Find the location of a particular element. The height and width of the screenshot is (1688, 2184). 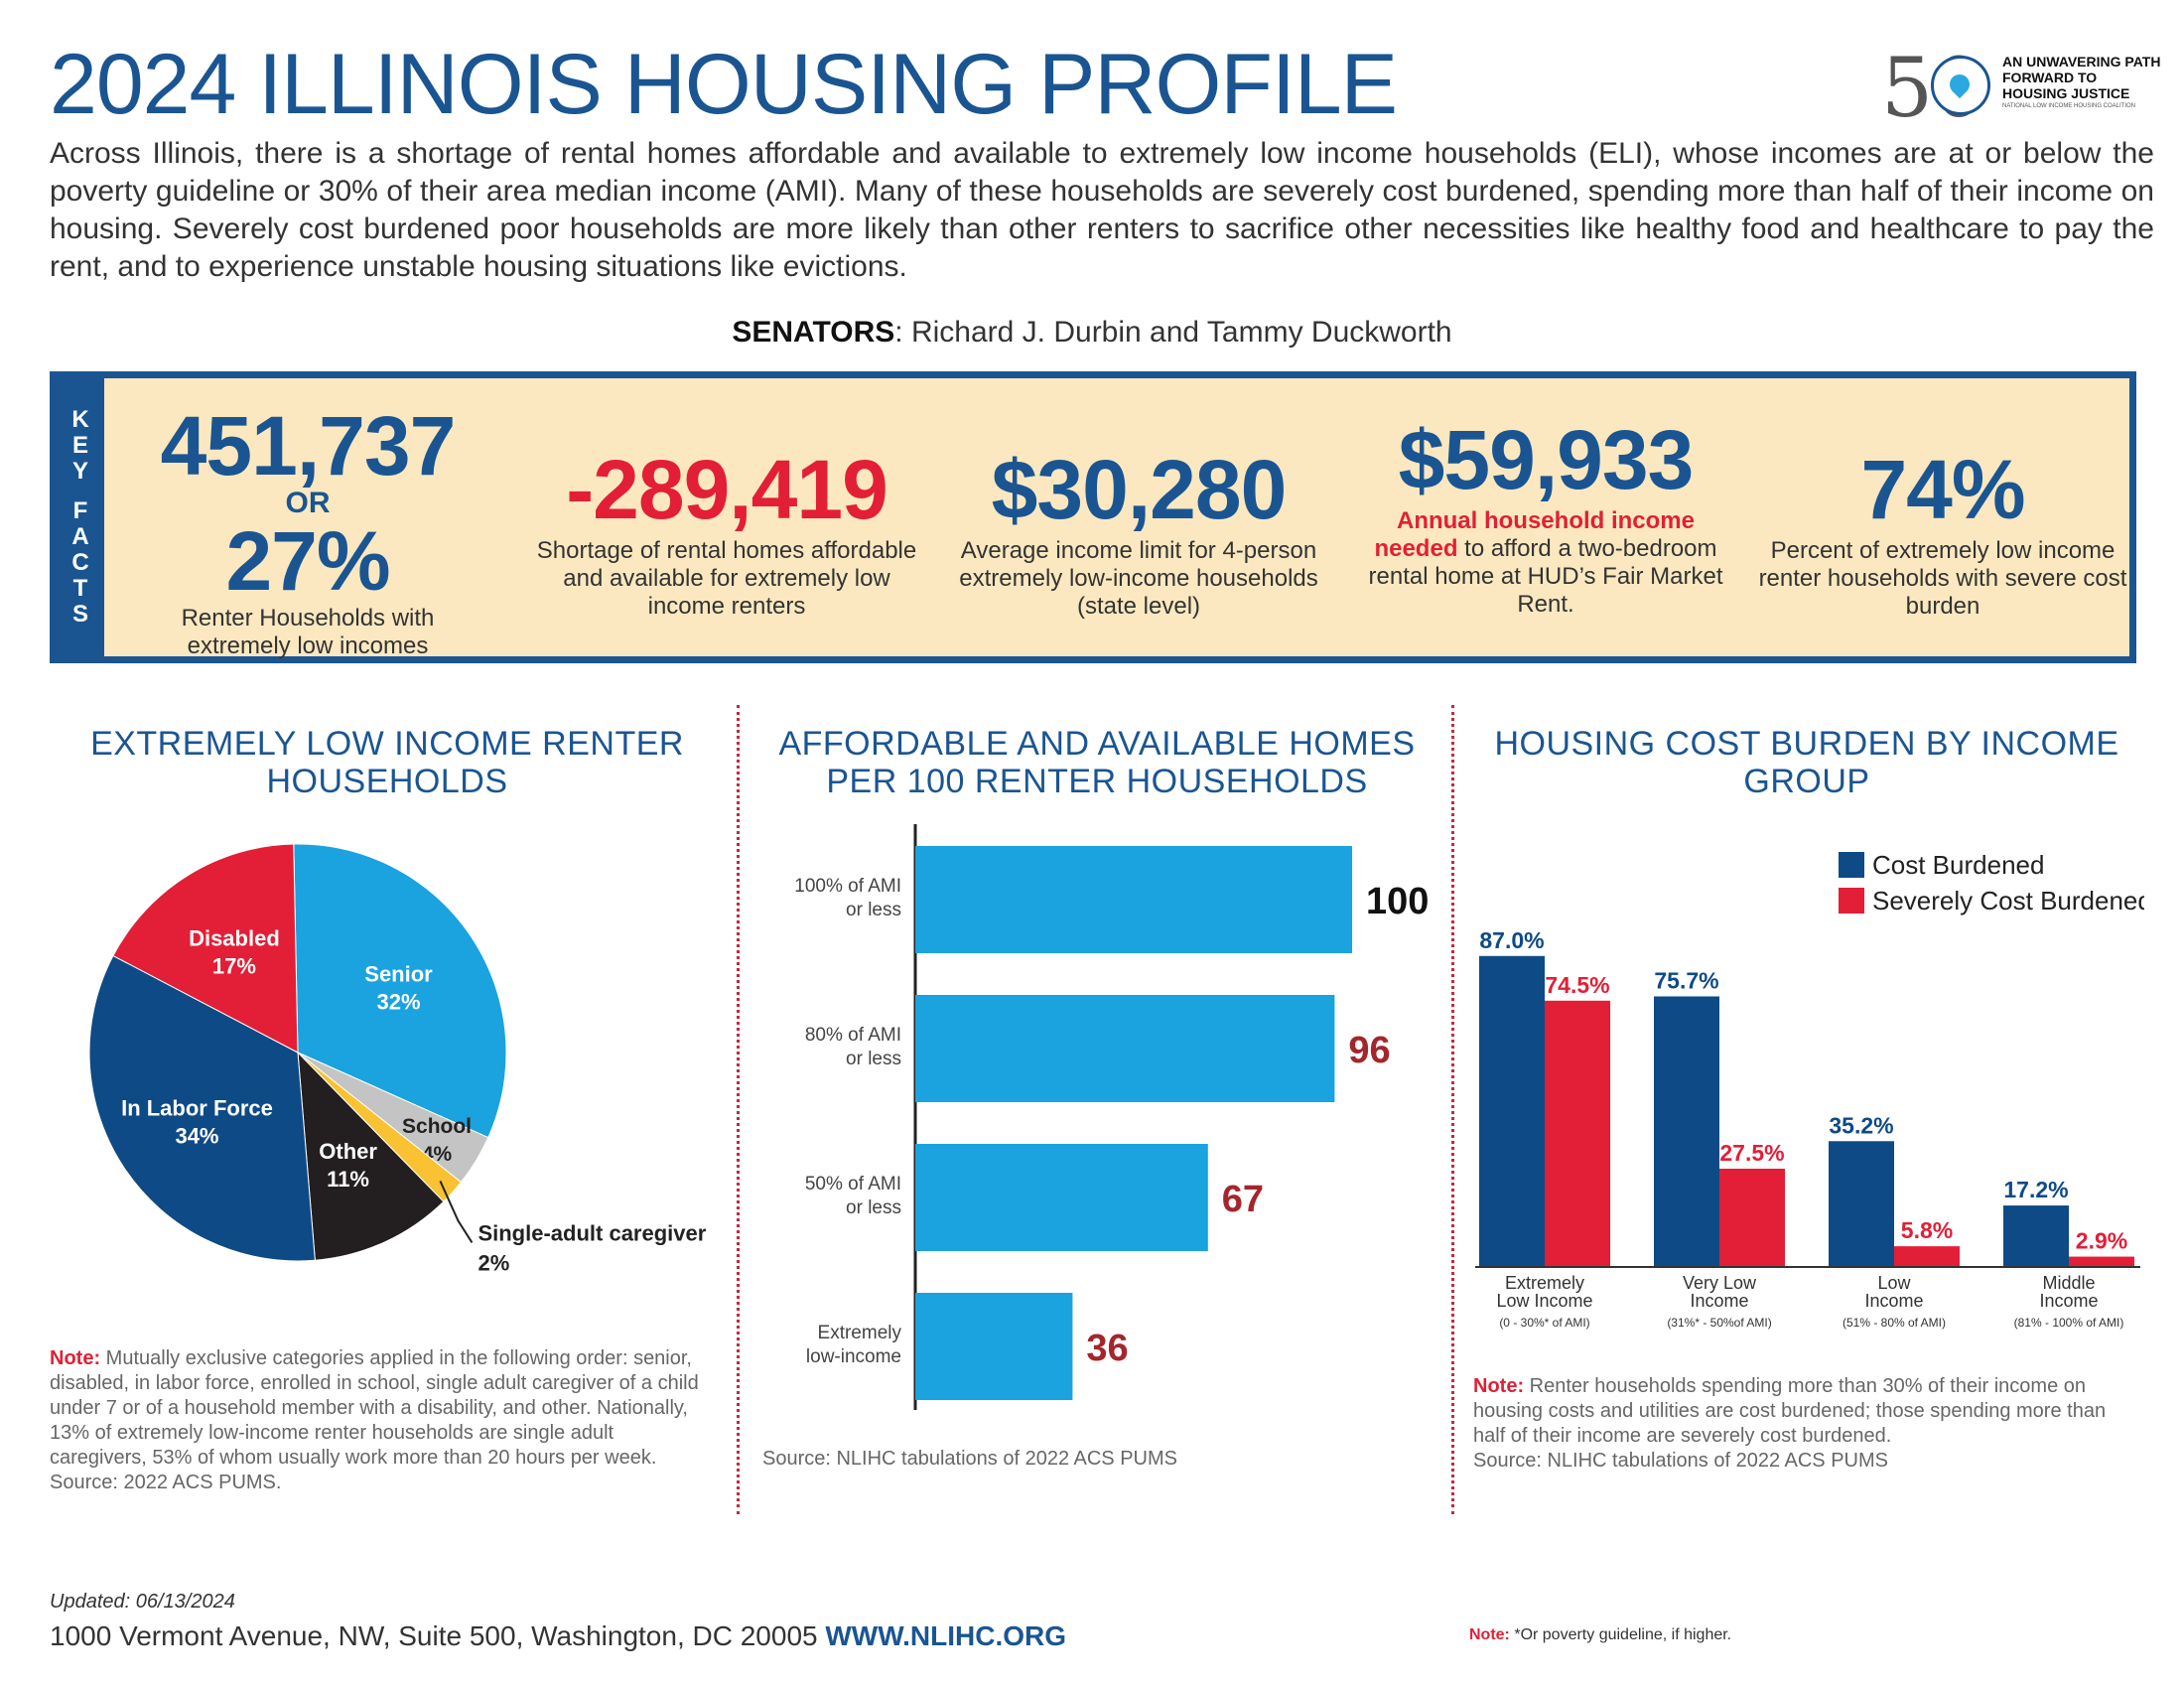

pie-label-name: Disabled is located at coordinates (234, 937).